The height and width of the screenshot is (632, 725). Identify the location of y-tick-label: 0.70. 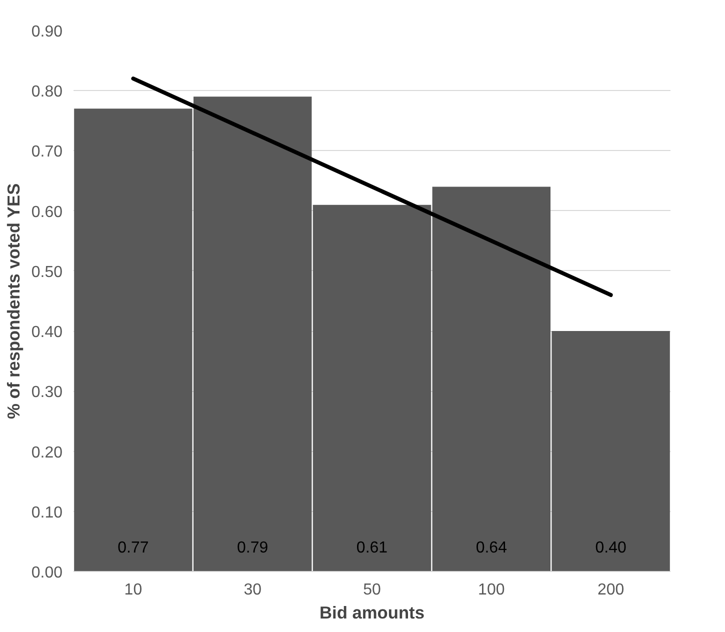
(47, 152).